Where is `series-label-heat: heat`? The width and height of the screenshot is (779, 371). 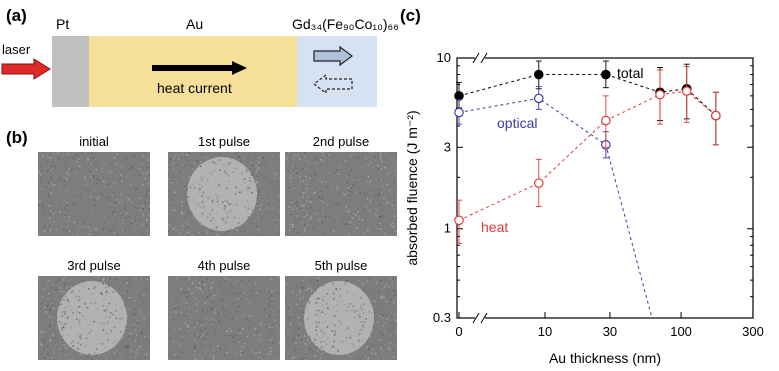
series-label-heat: heat is located at coordinates (494, 227).